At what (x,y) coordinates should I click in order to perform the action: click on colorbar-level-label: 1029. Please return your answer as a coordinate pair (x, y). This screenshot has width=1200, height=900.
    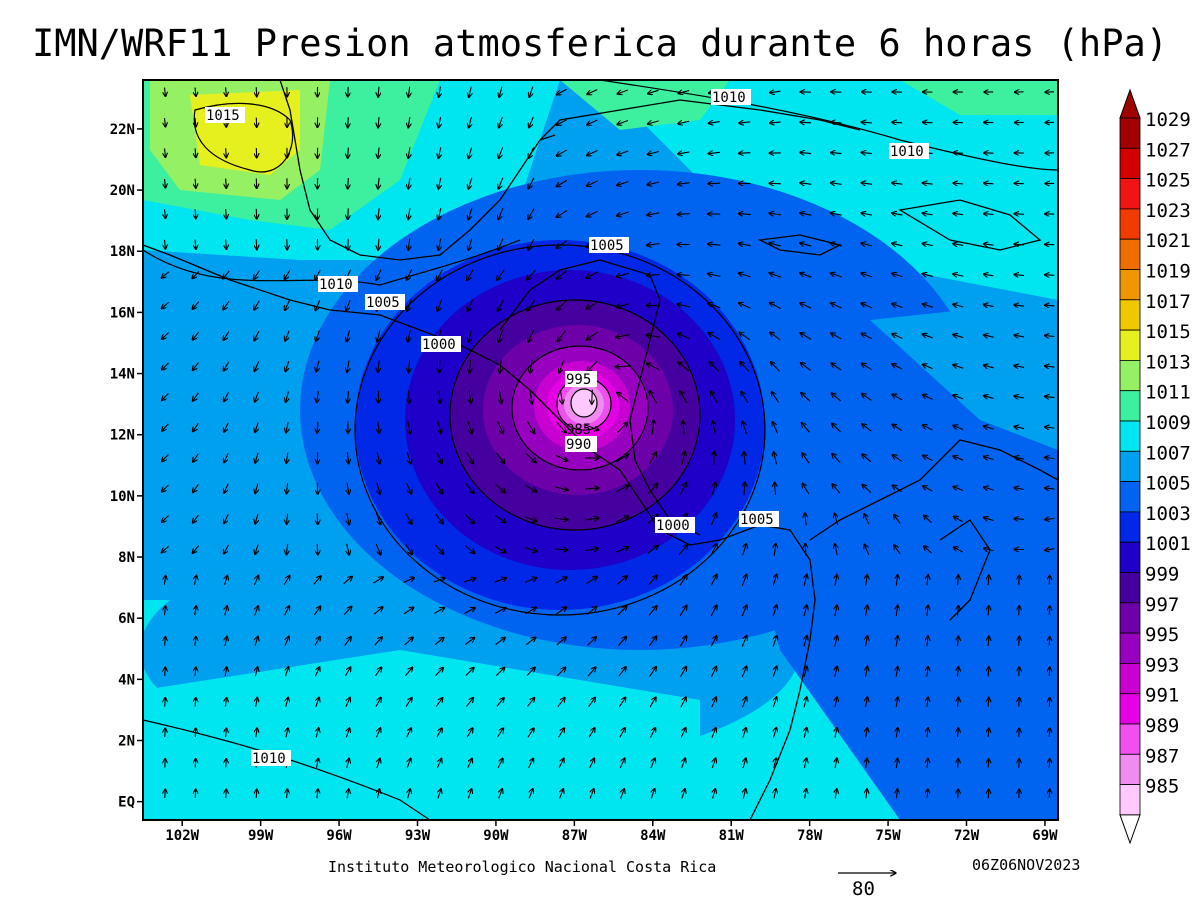
    Looking at the image, I should click on (1168, 120).